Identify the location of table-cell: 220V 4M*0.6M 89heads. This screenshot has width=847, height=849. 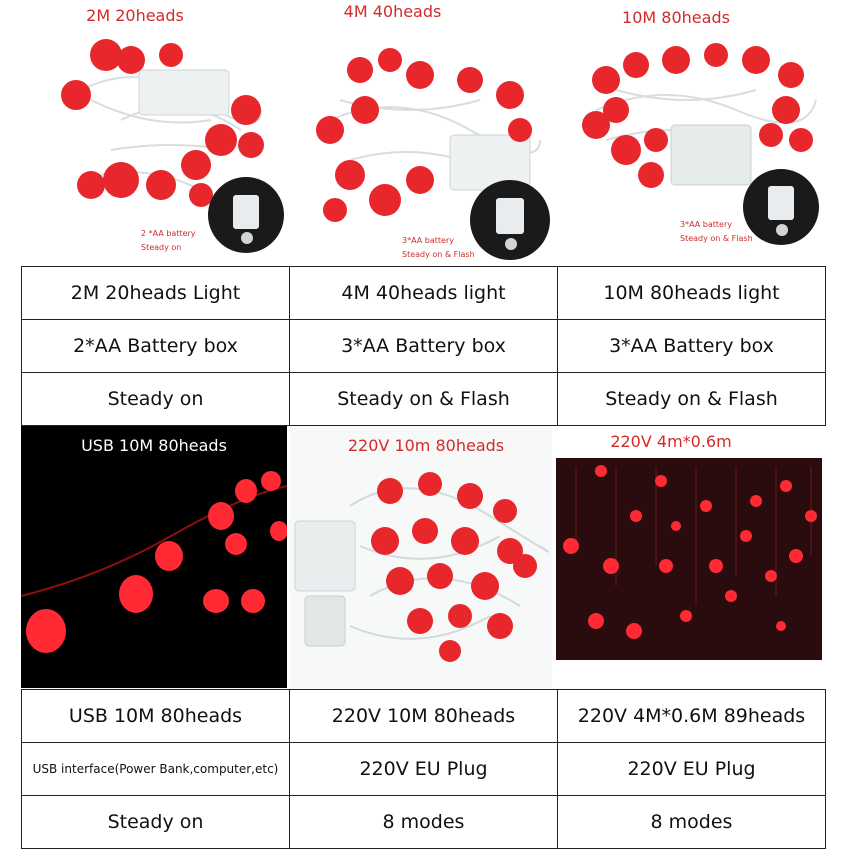
(691, 716).